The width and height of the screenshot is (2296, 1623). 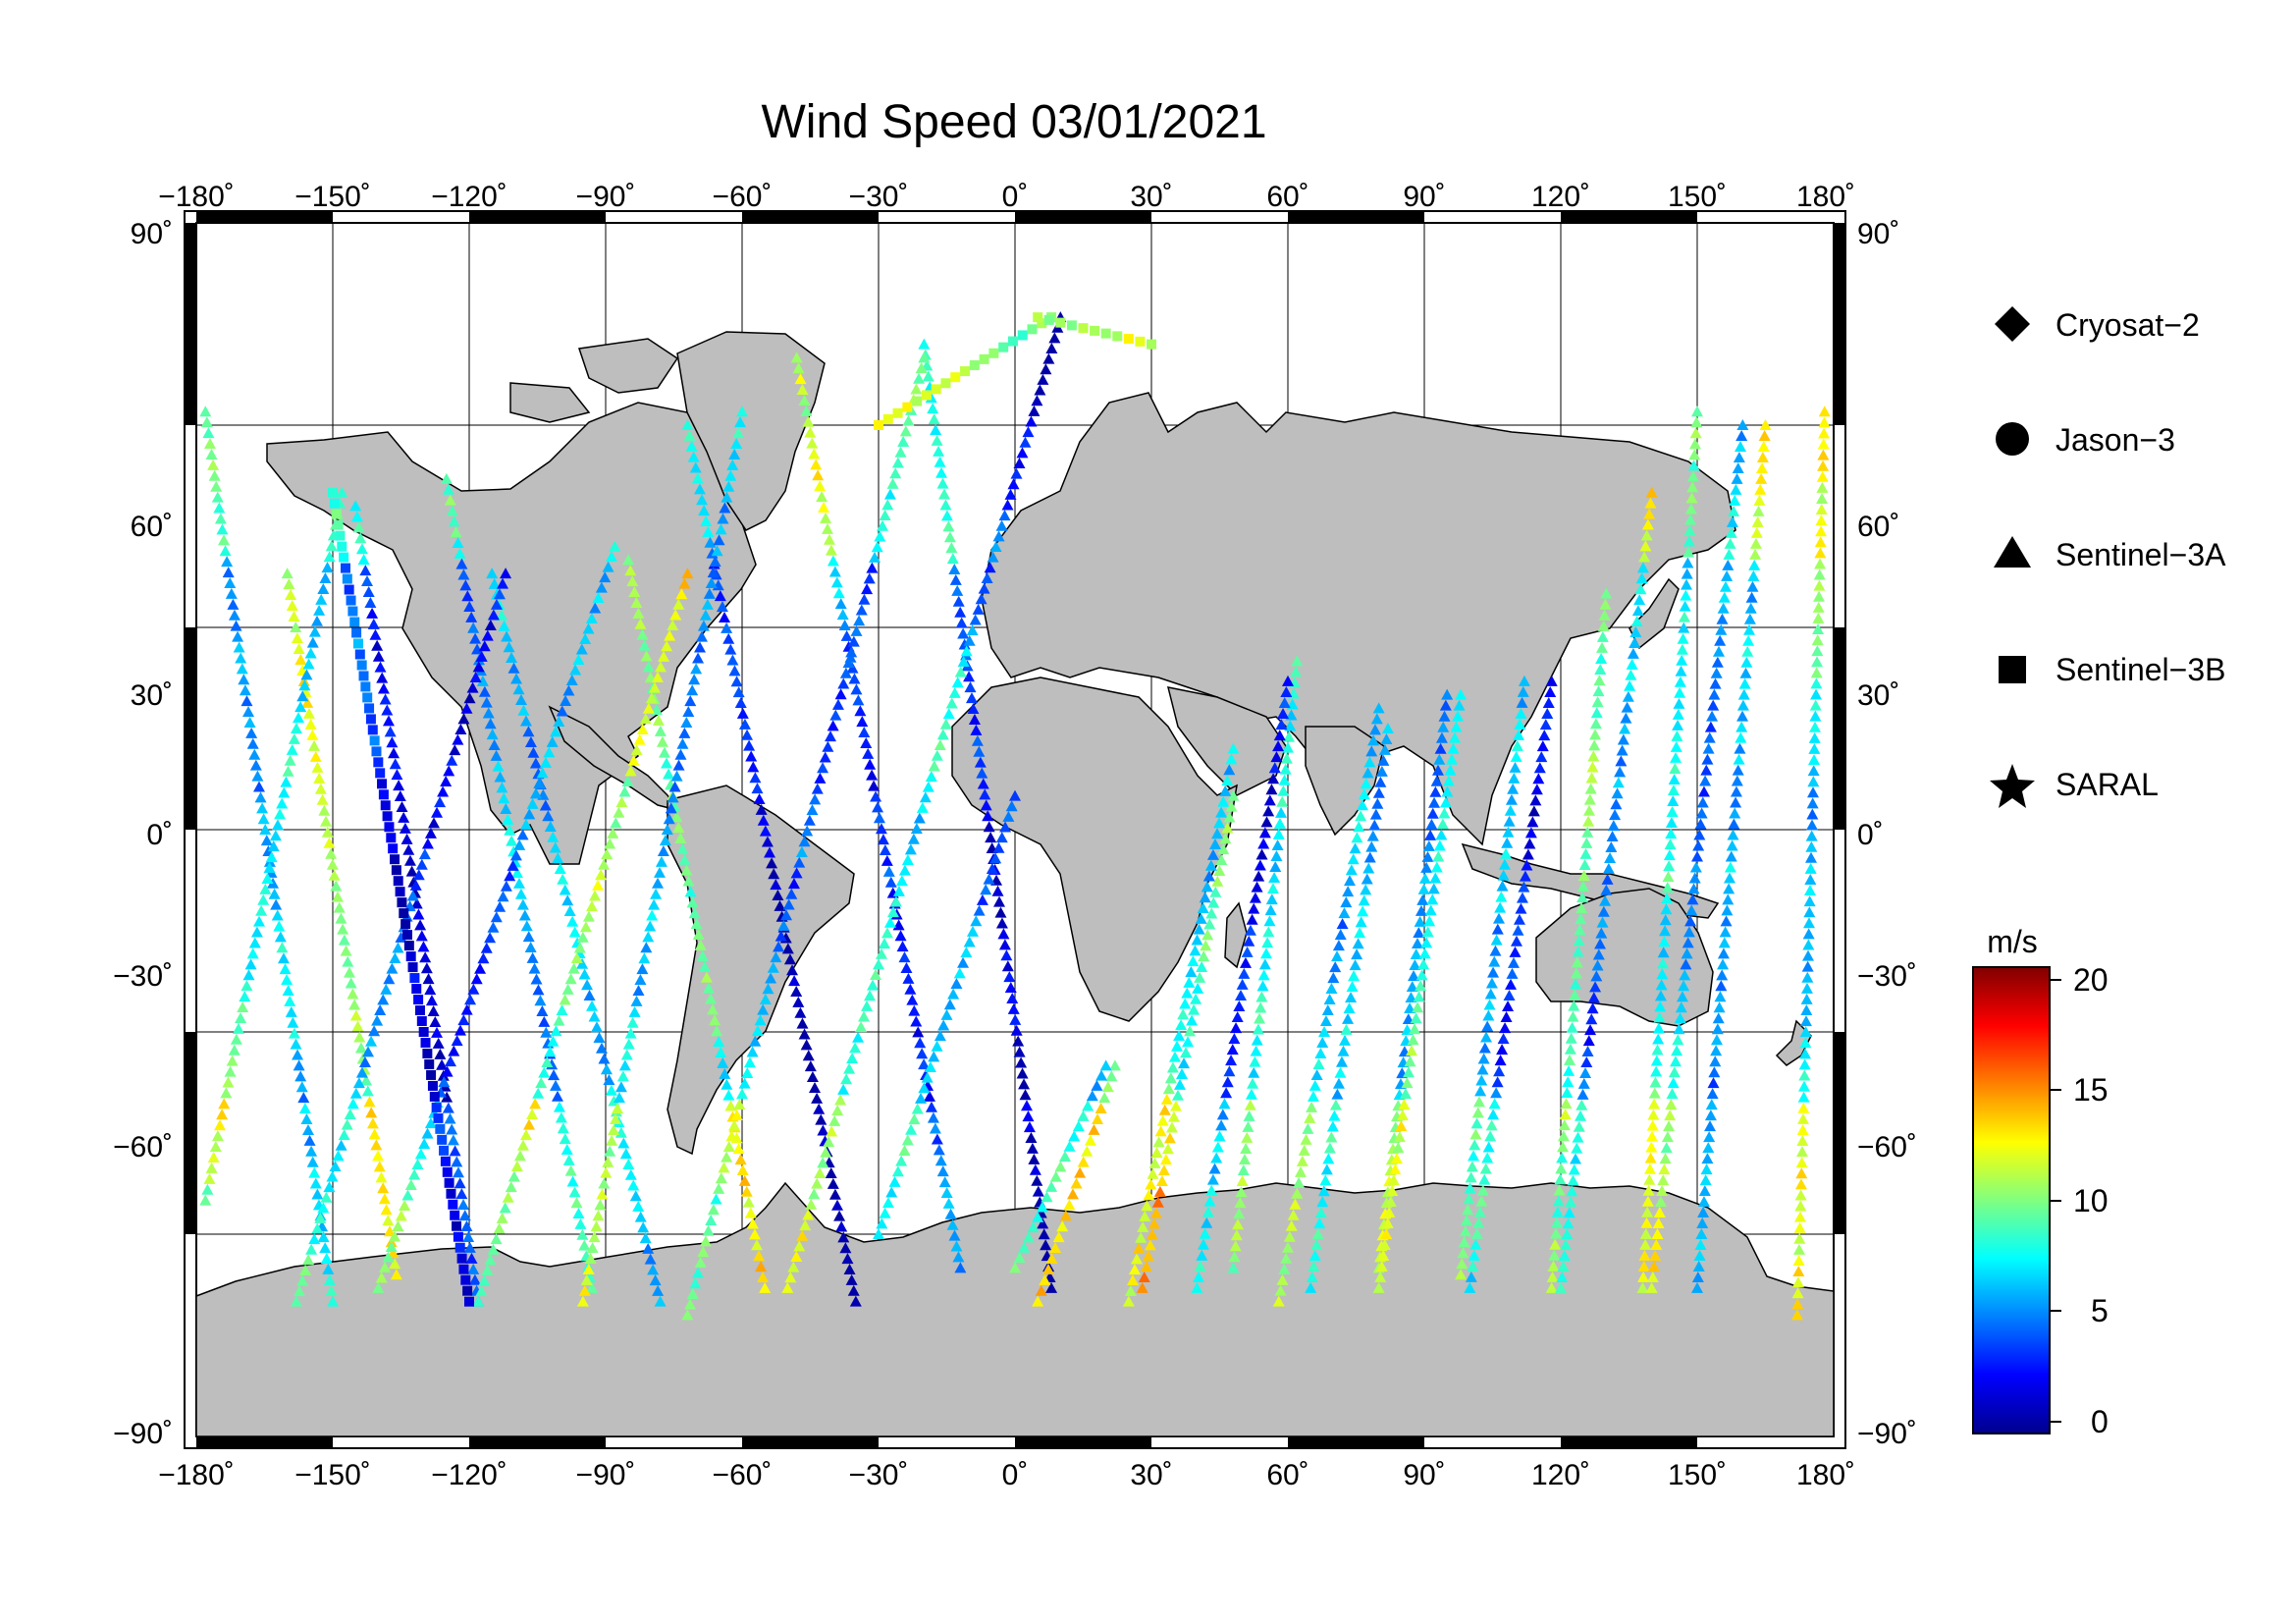 What do you see at coordinates (2012, 324) in the screenshot?
I see `diamond-icon` at bounding box center [2012, 324].